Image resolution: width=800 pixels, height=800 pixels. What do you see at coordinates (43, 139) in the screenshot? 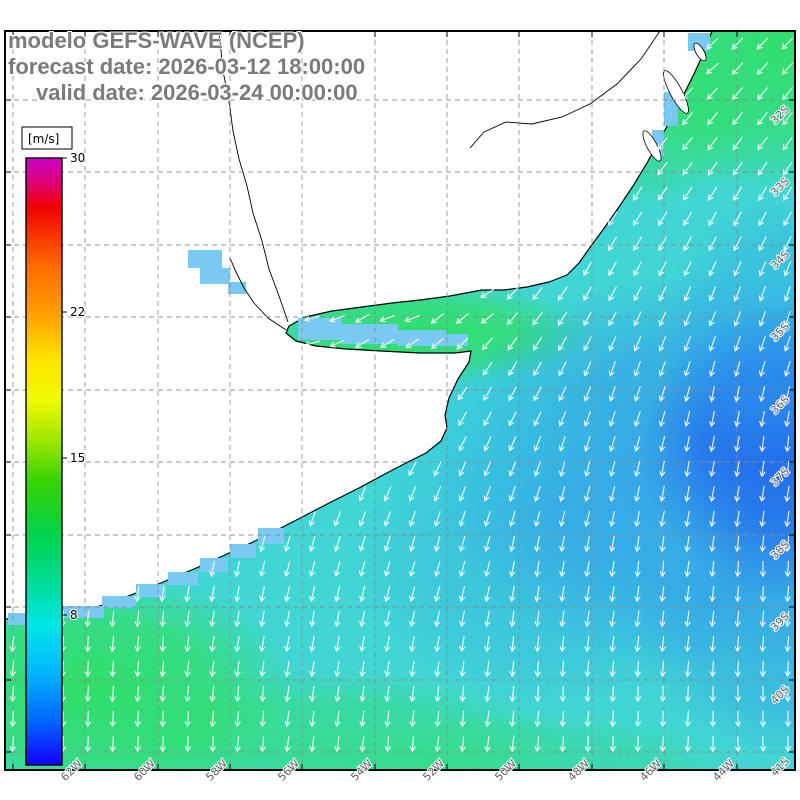
I see `colorbar-unit-label: [m/s]` at bounding box center [43, 139].